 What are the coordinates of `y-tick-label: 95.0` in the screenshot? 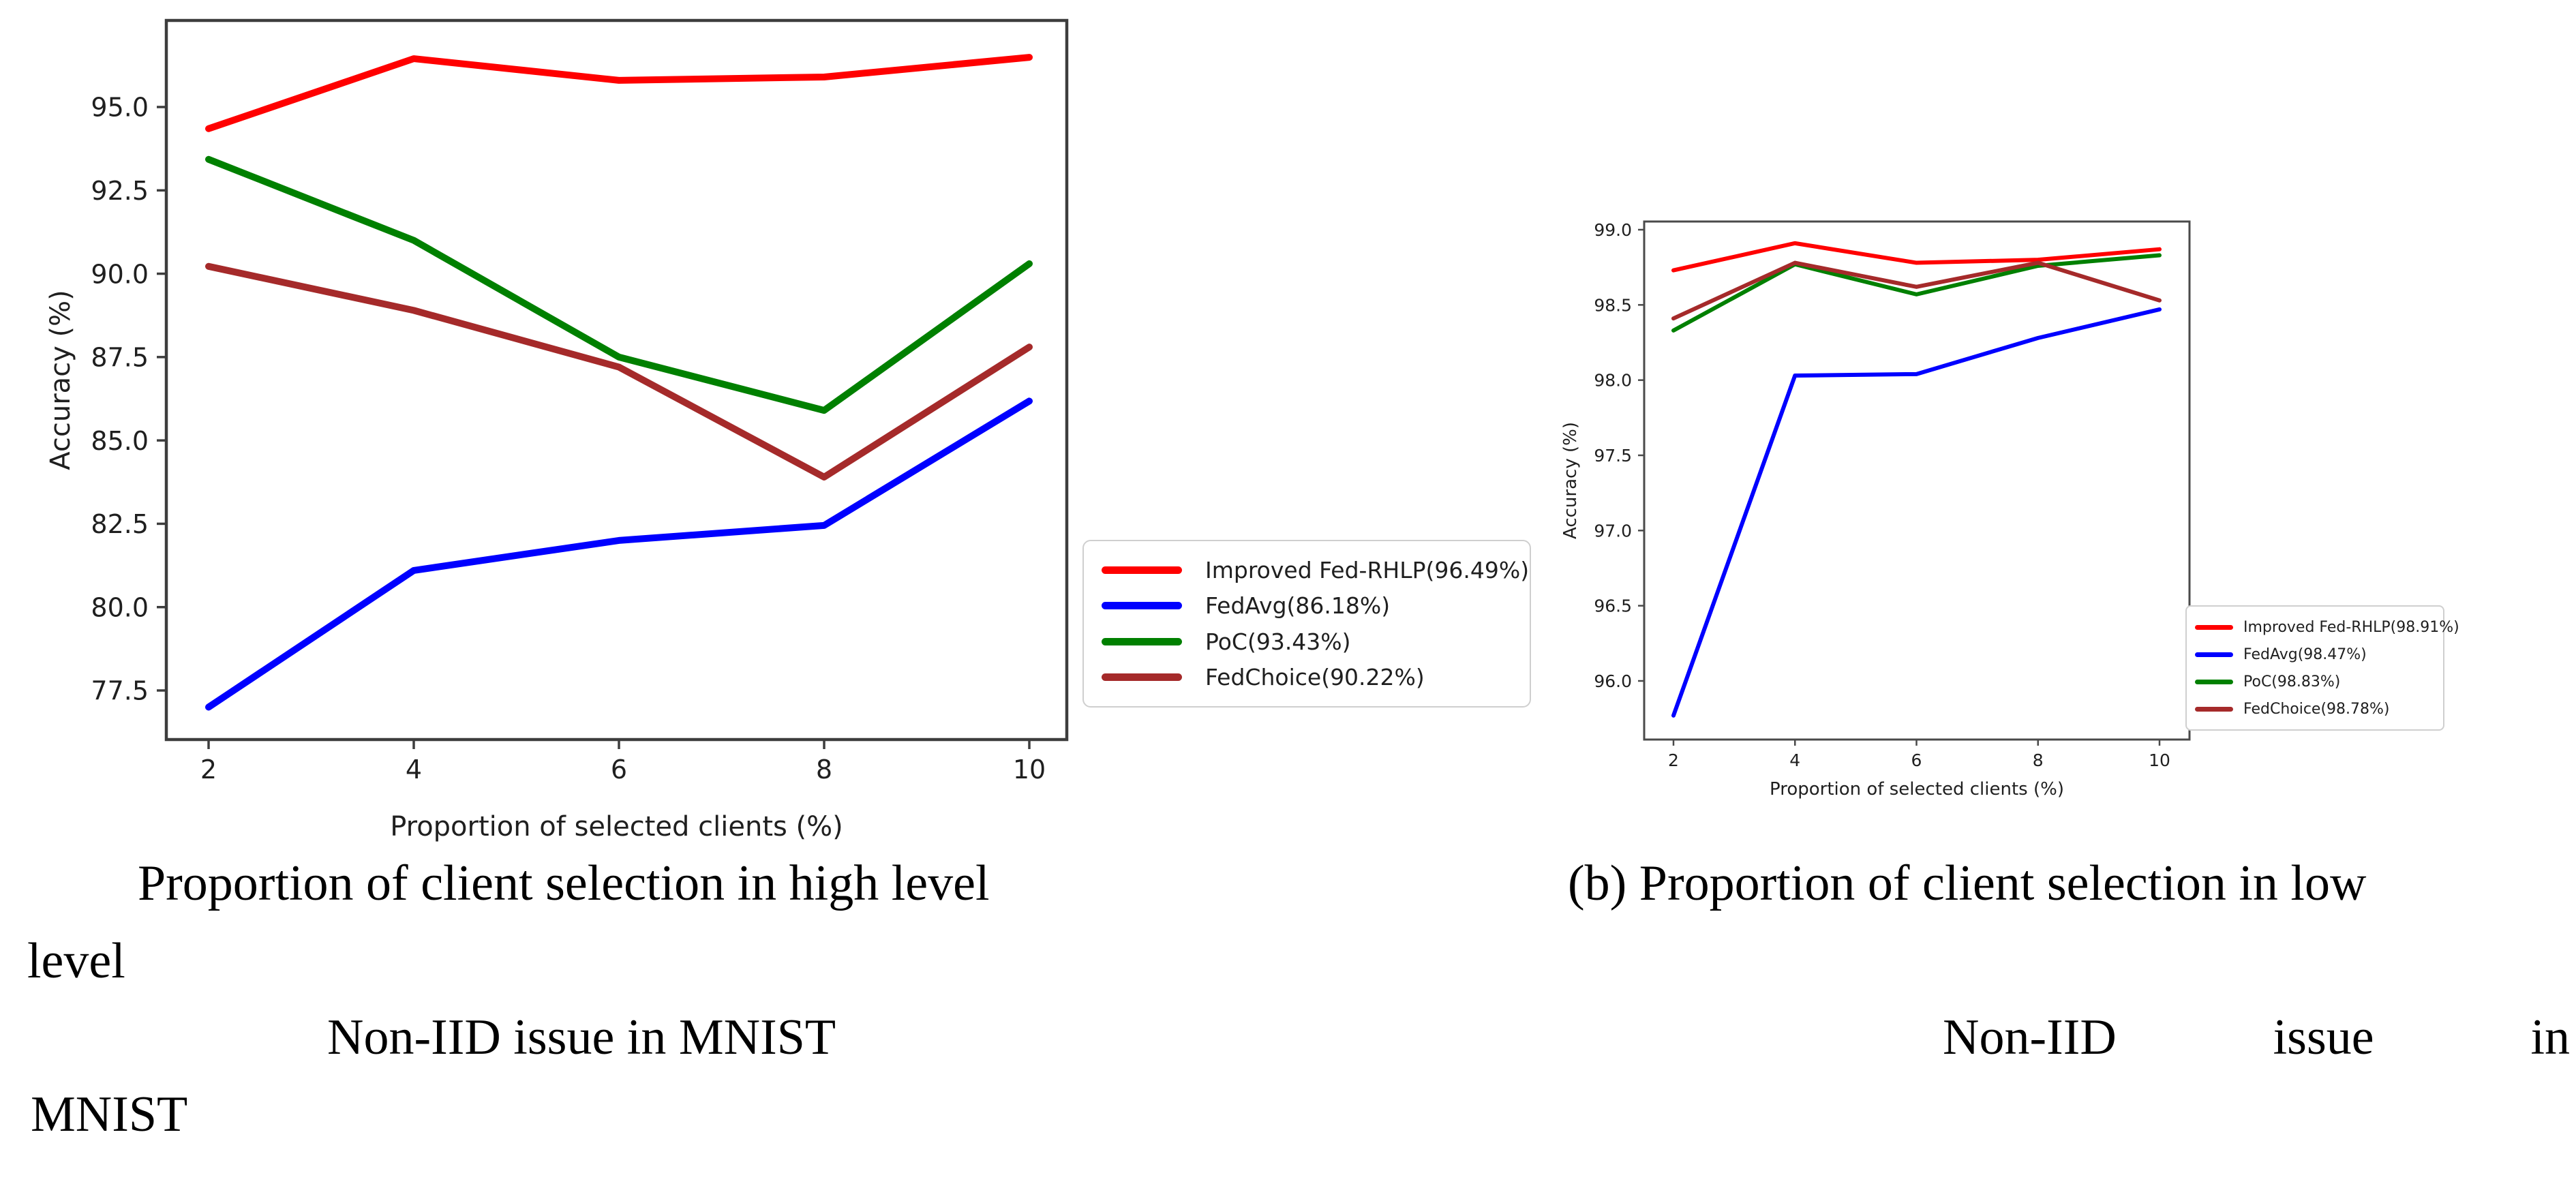 It's located at (120, 108).